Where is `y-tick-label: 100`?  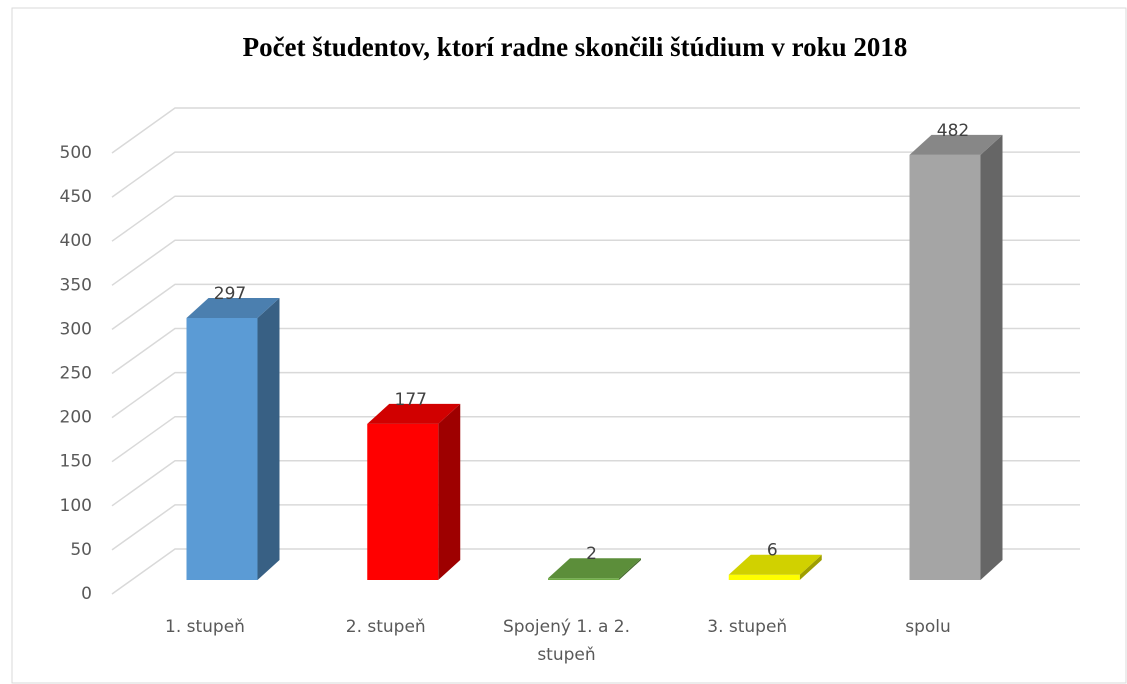
y-tick-label: 100 is located at coordinates (76, 506).